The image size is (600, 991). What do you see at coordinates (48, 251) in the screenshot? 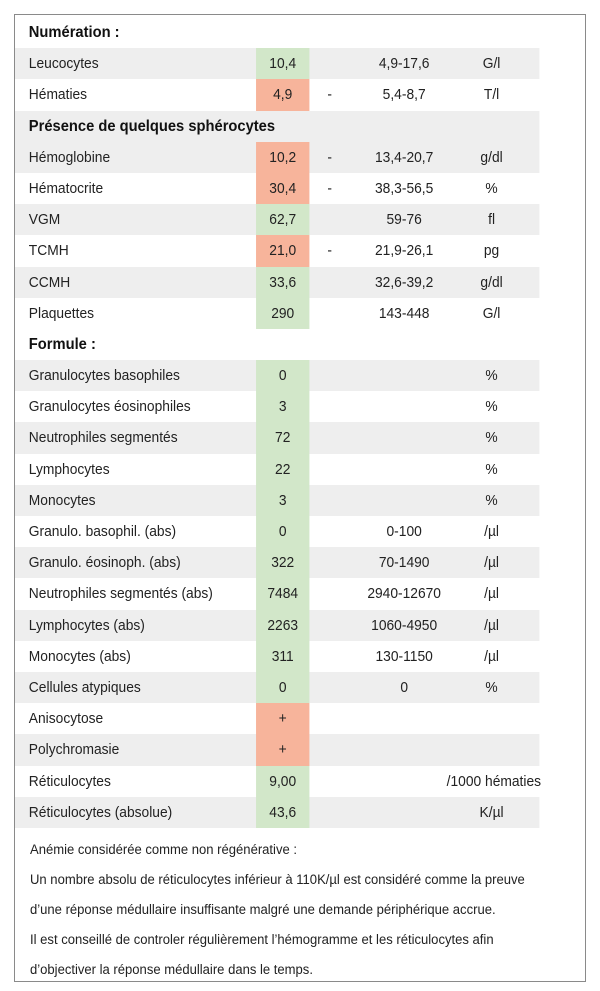
I see `parameter-label: TCMH` at bounding box center [48, 251].